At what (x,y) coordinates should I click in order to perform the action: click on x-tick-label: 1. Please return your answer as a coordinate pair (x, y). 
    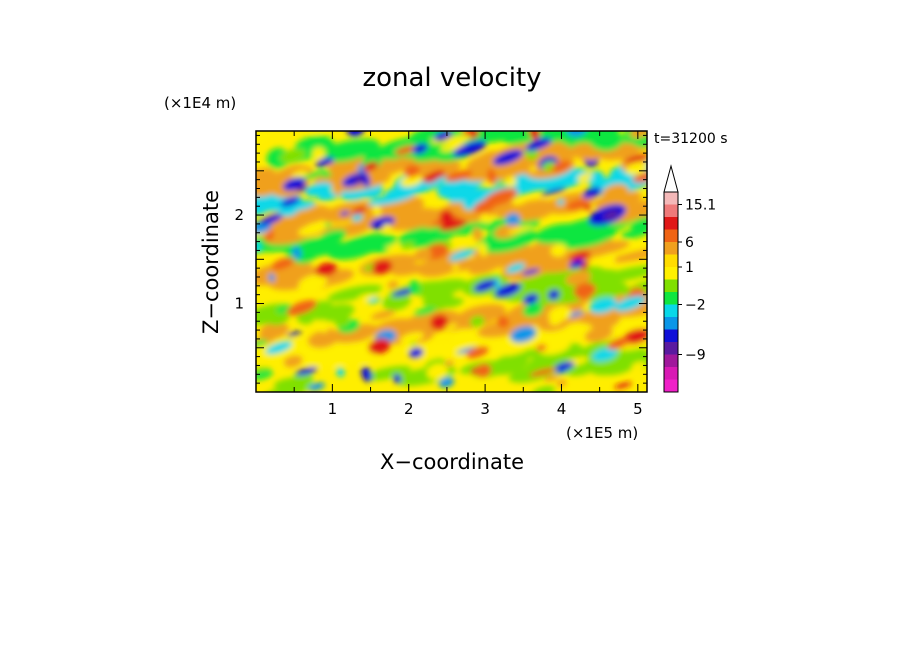
    Looking at the image, I should click on (333, 409).